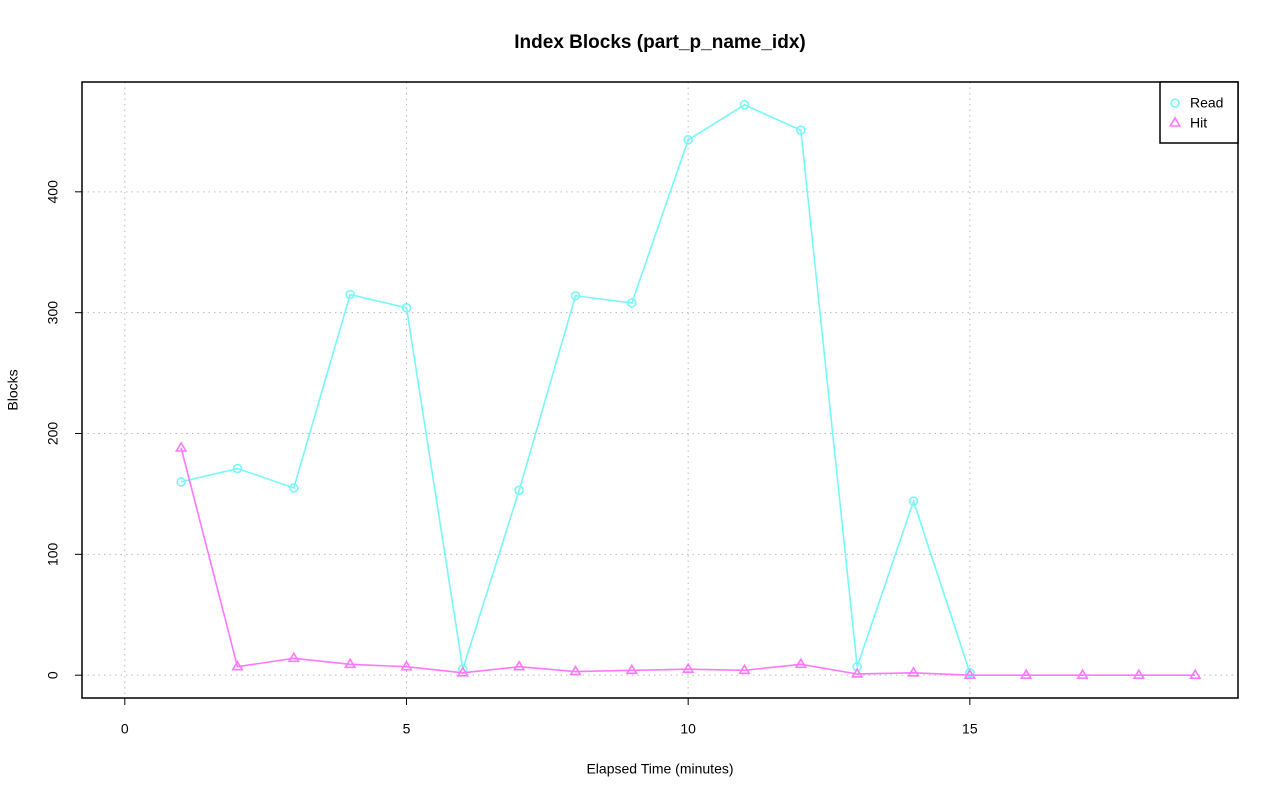 The image size is (1280, 806). Describe the element at coordinates (407, 729) in the screenshot. I see `x-tick-label: 5` at that location.